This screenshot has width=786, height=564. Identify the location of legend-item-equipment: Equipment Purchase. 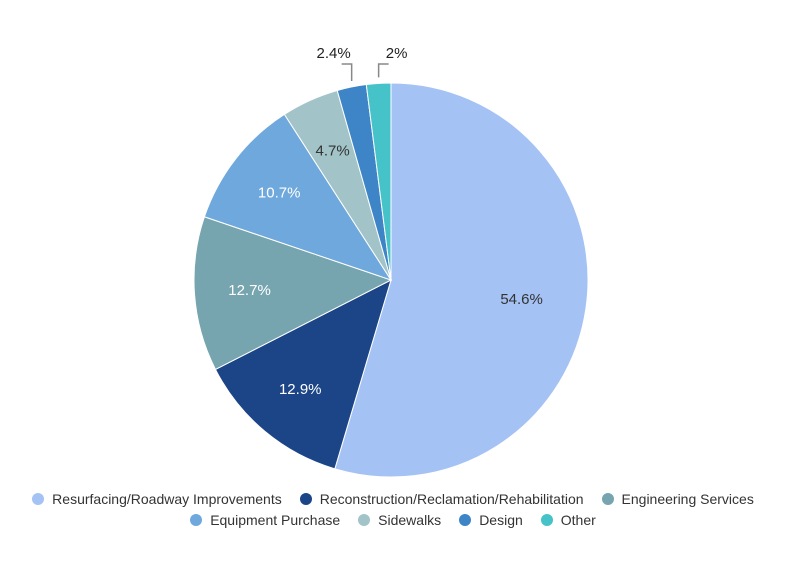
(265, 520).